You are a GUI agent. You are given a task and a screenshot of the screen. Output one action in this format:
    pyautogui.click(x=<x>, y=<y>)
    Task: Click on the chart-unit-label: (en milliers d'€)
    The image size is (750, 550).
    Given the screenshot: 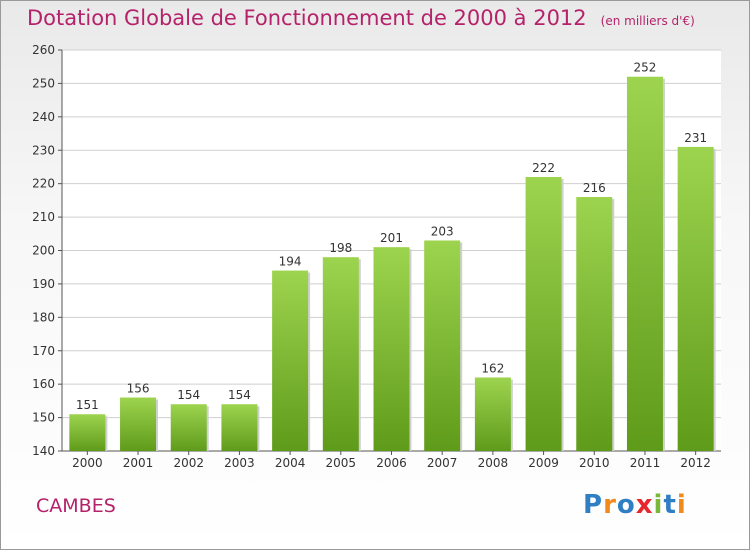 What is the action you would take?
    pyautogui.click(x=647, y=21)
    